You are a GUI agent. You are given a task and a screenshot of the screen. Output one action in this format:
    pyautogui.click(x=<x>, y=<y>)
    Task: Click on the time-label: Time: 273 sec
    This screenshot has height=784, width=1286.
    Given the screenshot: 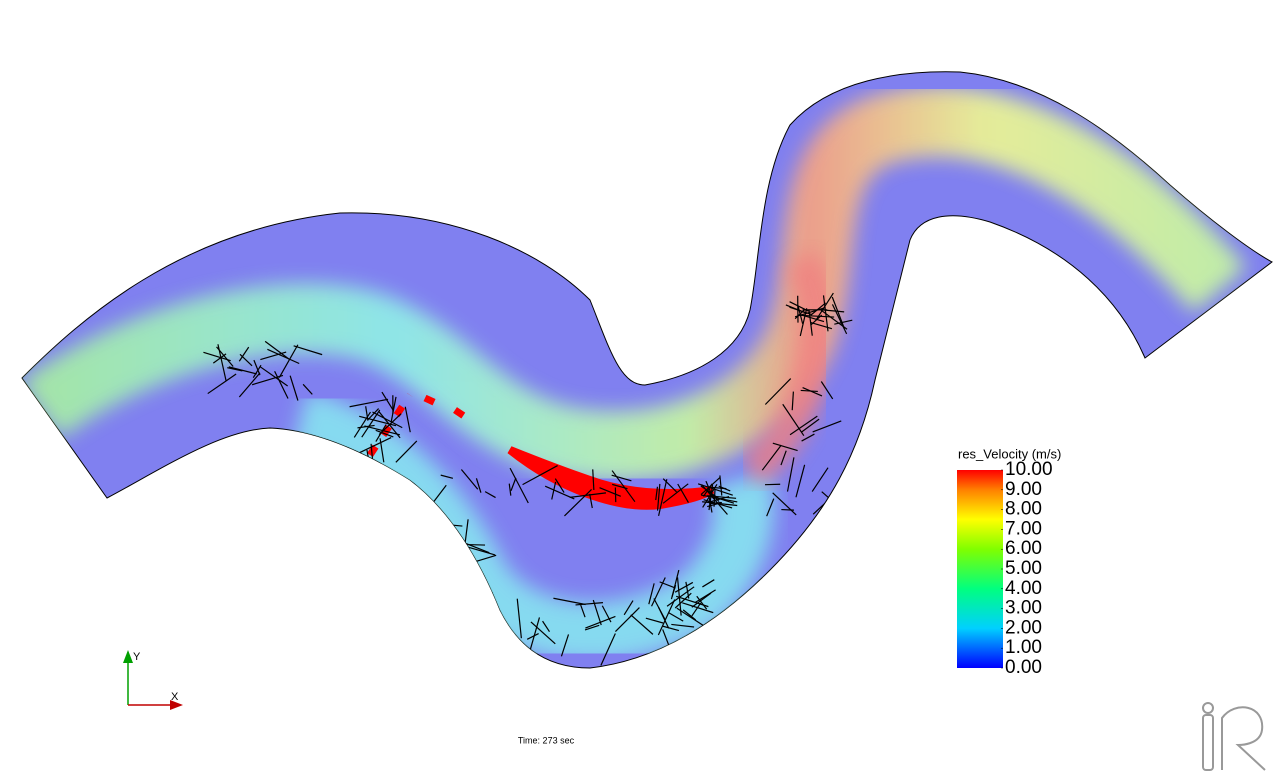 What is the action you would take?
    pyautogui.click(x=546, y=740)
    